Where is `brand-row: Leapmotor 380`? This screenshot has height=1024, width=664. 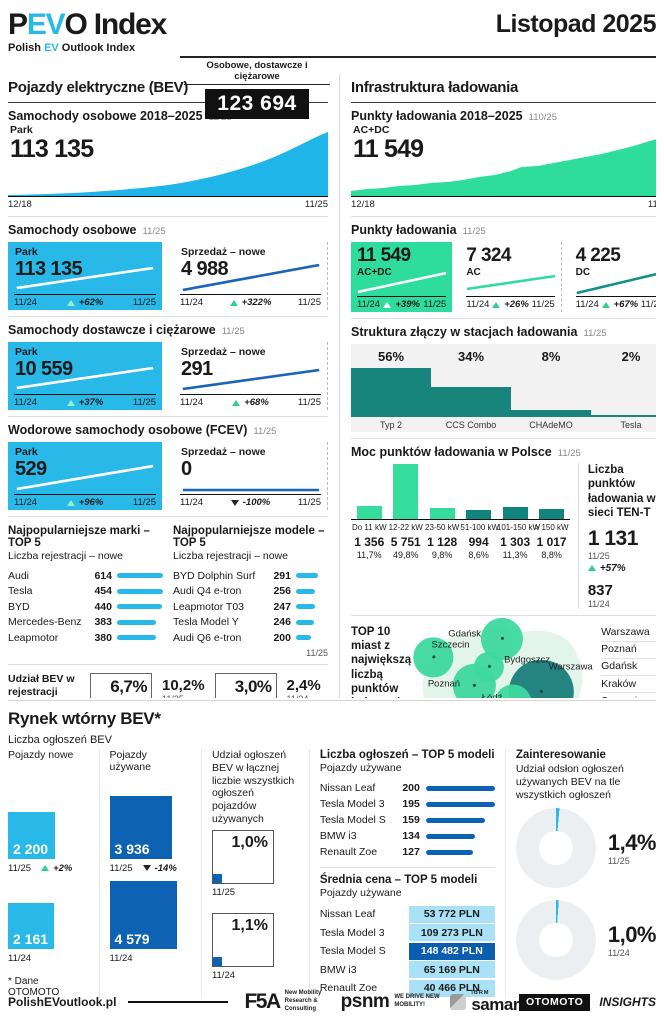 brand-row: Leapmotor 380 is located at coordinates (85, 638).